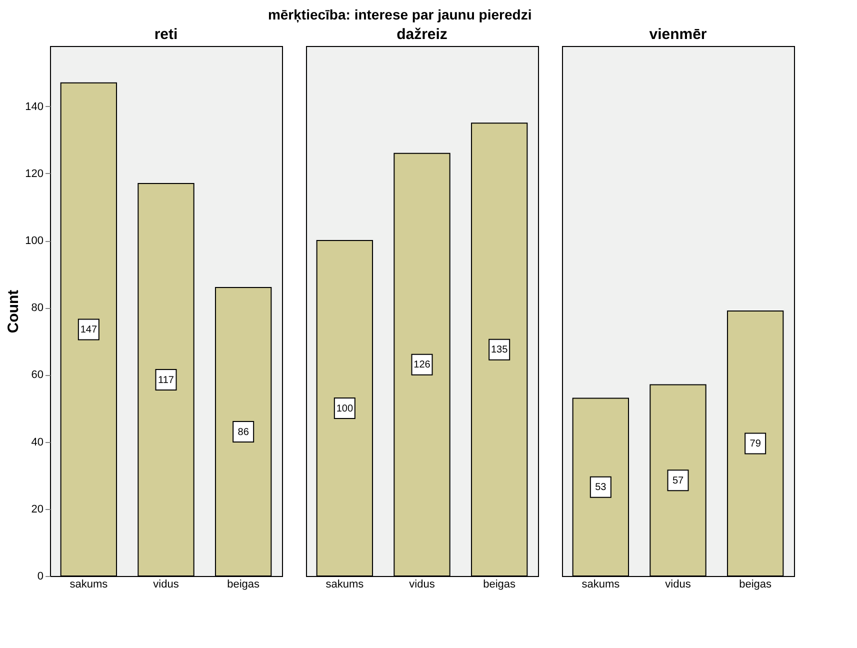 Image resolution: width=857 pixels, height=648 pixels. What do you see at coordinates (37, 509) in the screenshot?
I see `y-tick-label: 20` at bounding box center [37, 509].